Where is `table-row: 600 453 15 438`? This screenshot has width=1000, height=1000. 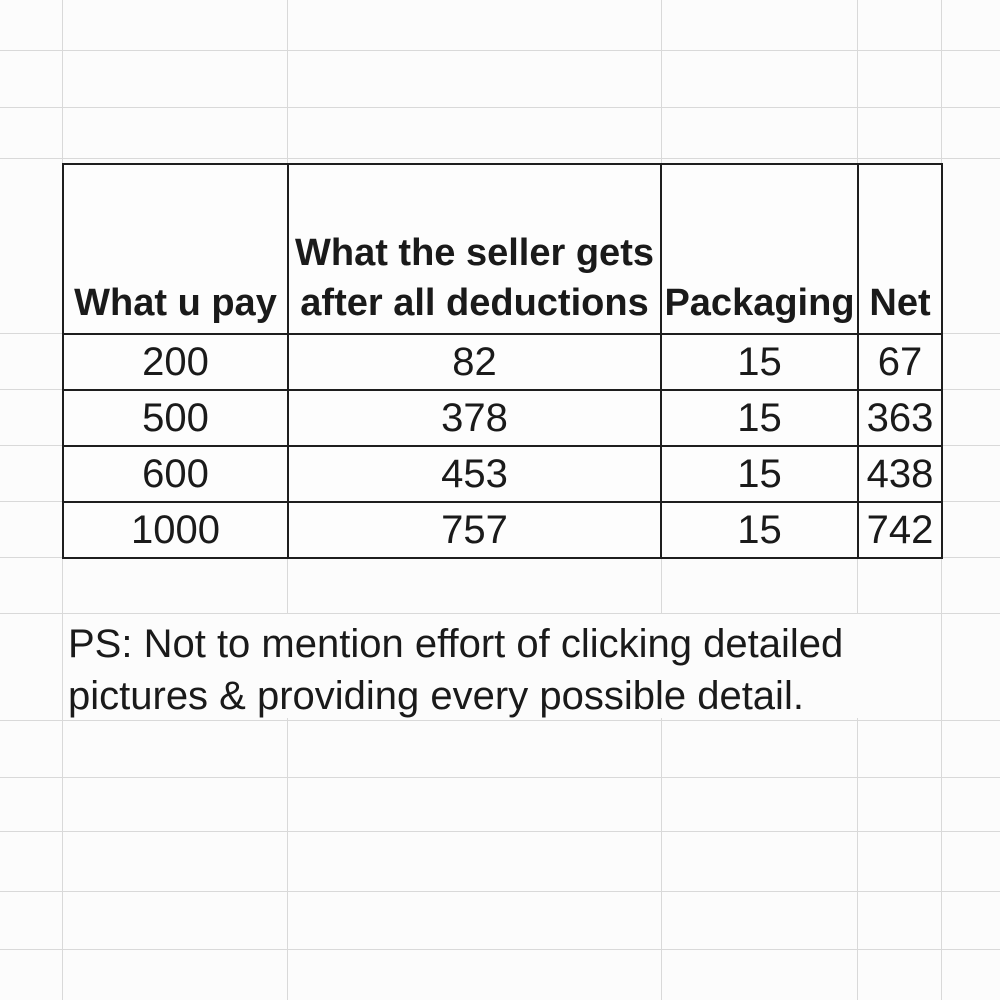 table-row: 600 453 15 438 is located at coordinates (502, 474).